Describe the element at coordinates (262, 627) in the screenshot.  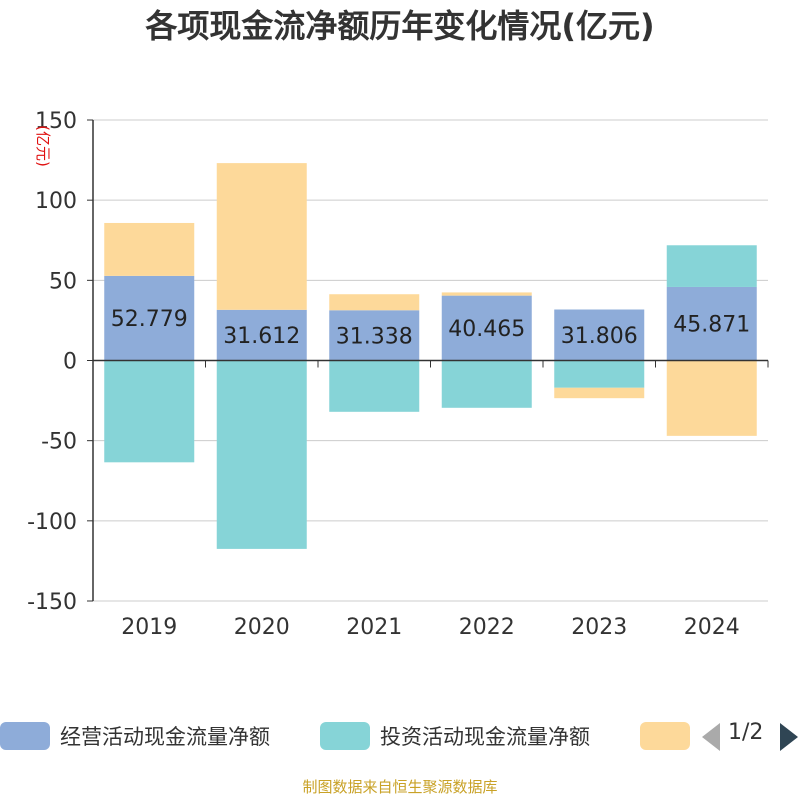
I see `x-tick-label: 2020` at that location.